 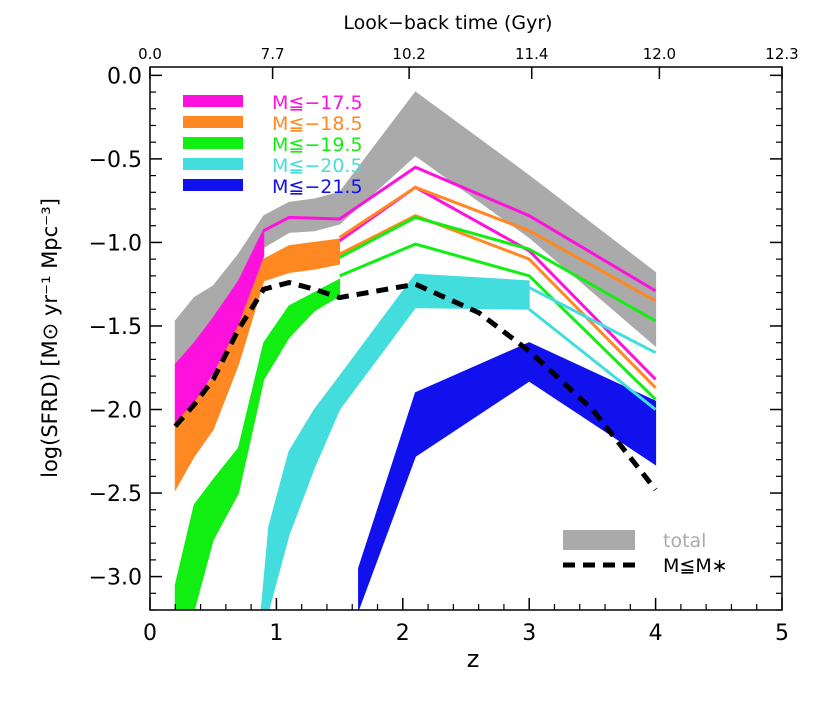 What do you see at coordinates (317, 103) in the screenshot?
I see `legend-label-0: M≦−17.5` at bounding box center [317, 103].